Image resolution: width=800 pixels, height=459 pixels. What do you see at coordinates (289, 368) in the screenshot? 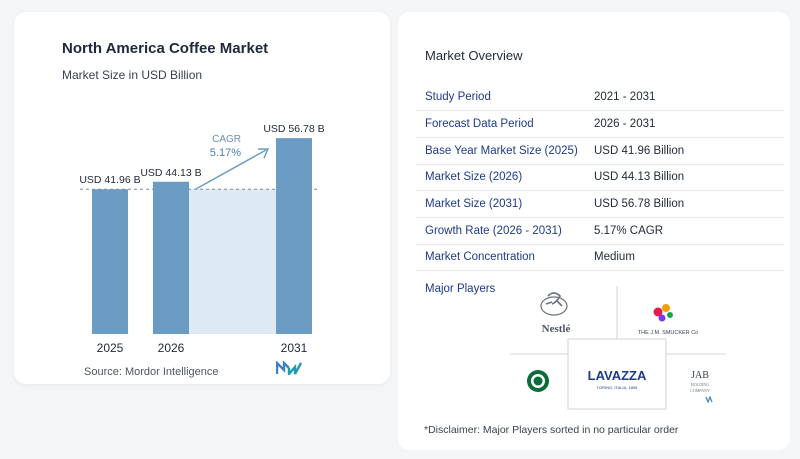
I see `mordor-logo-icon` at bounding box center [289, 368].